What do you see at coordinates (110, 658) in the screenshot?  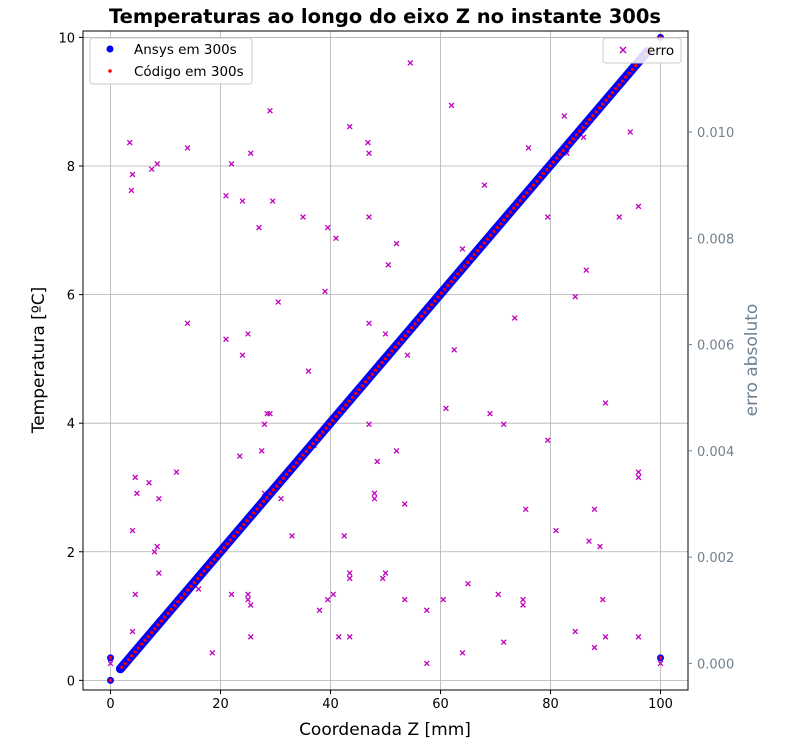 I see `codigo-endpoint` at bounding box center [110, 658].